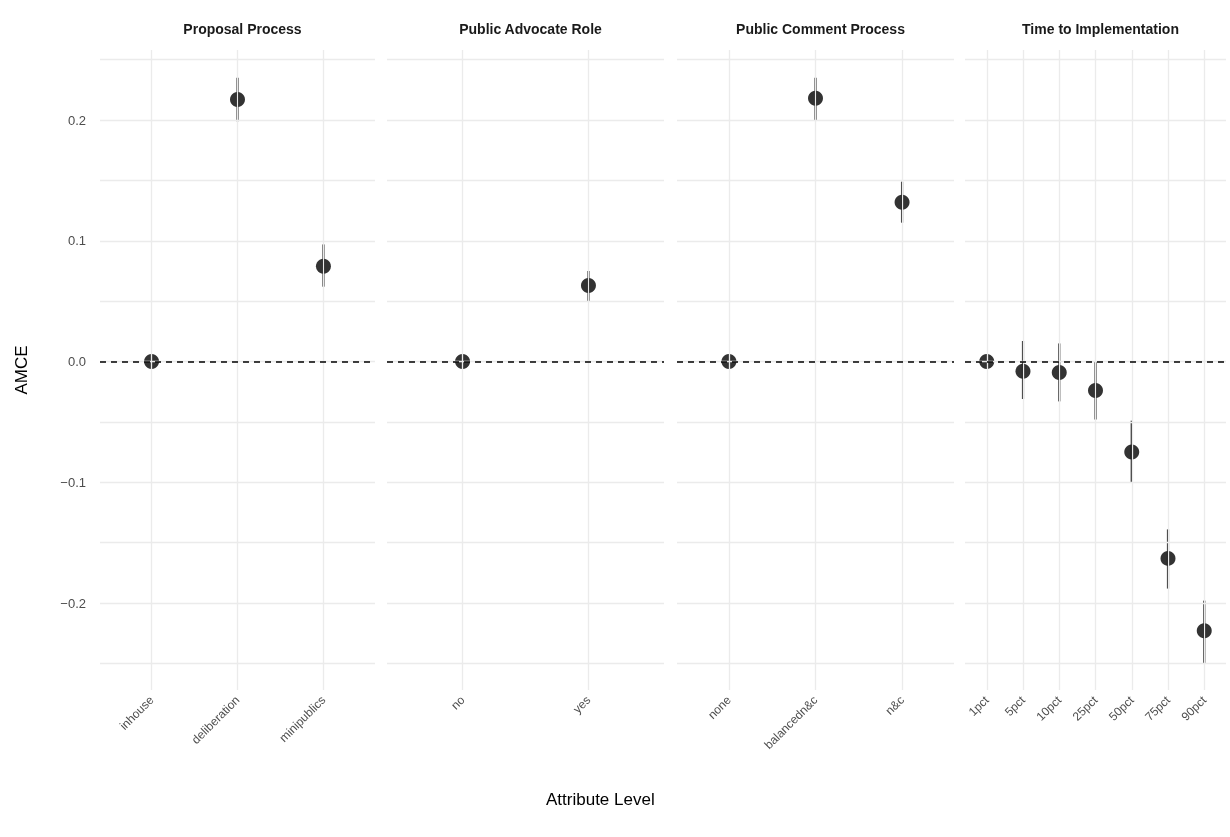 This screenshot has height=837, width=1230. Describe the element at coordinates (76, 362) in the screenshot. I see `y-tick-label: 0.0` at that location.